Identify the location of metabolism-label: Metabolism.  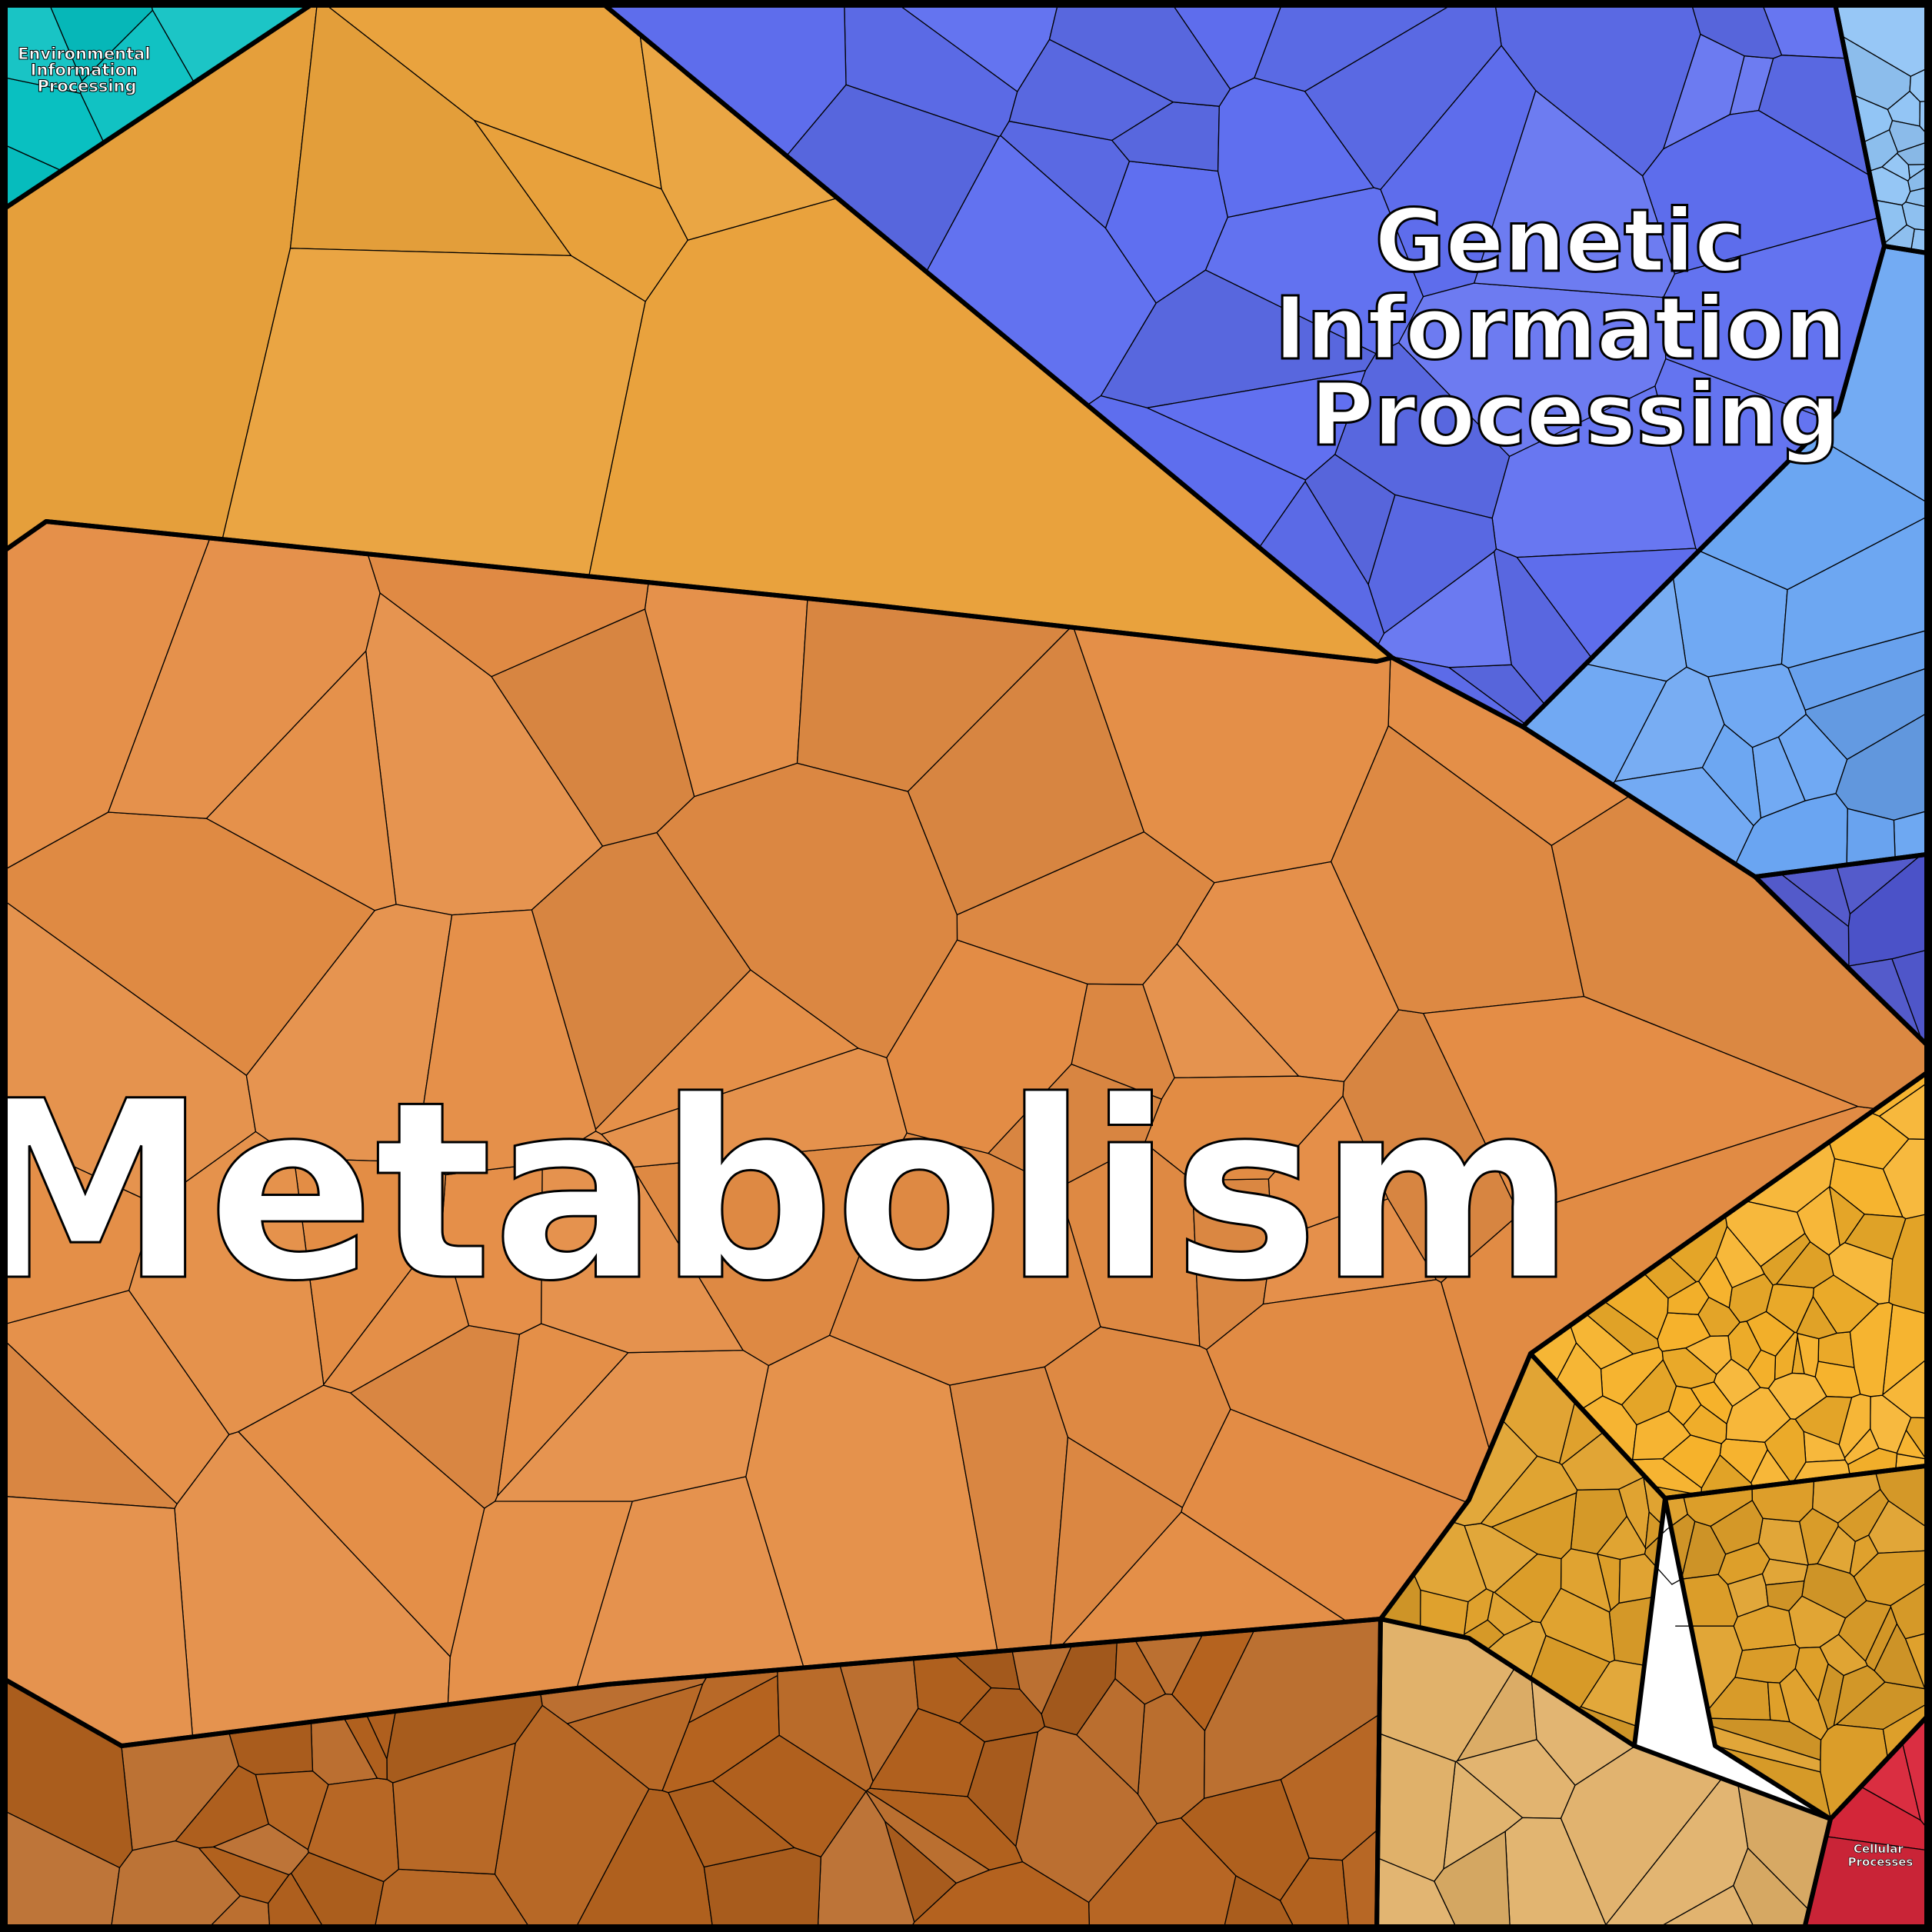
(788, 1192).